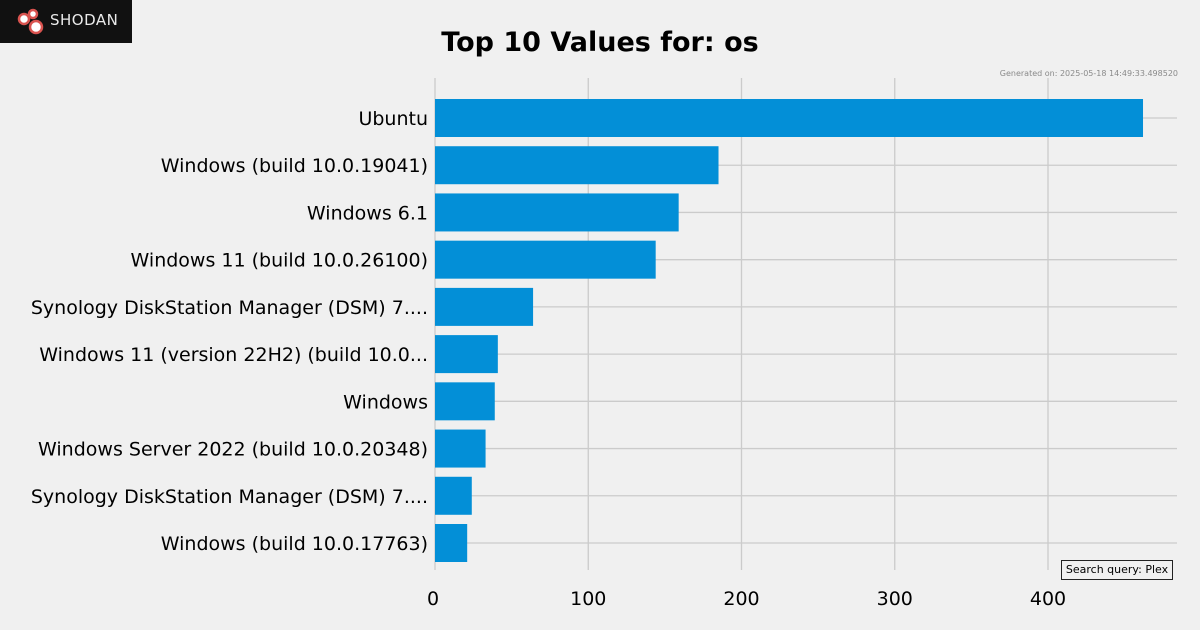 The image size is (1200, 630). Describe the element at coordinates (385, 402) in the screenshot. I see `category-label: Windows` at that location.